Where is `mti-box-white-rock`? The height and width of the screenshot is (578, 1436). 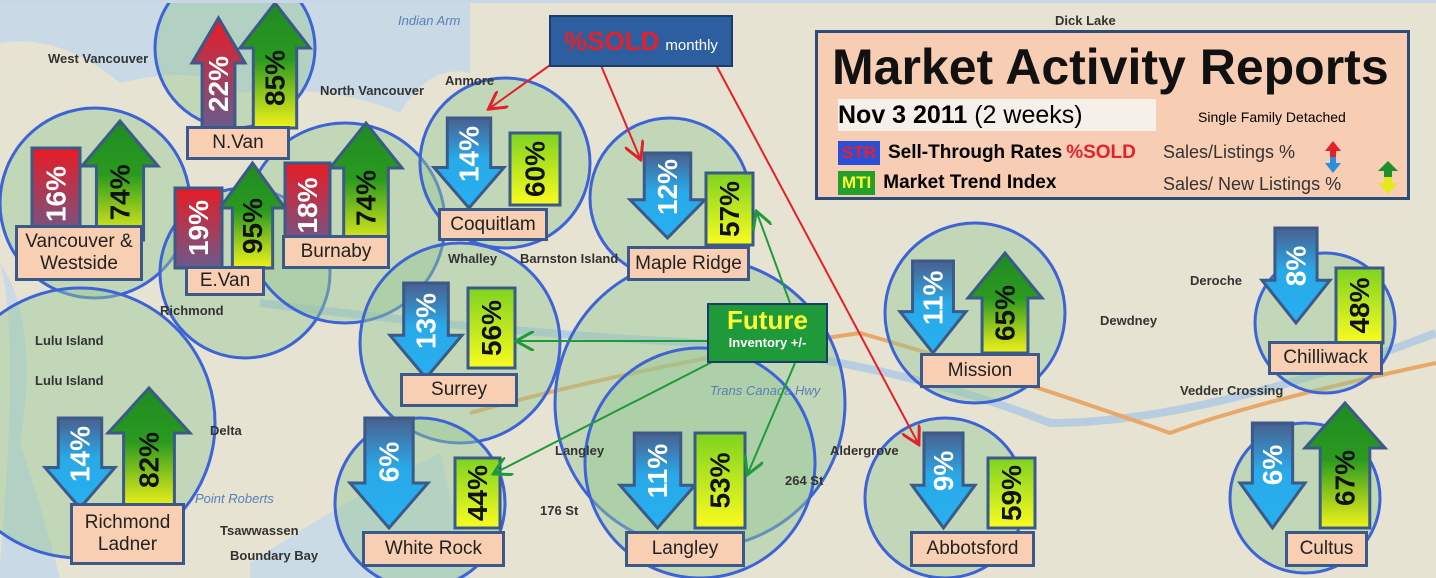
mti-box-white-rock is located at coordinates (477, 493).